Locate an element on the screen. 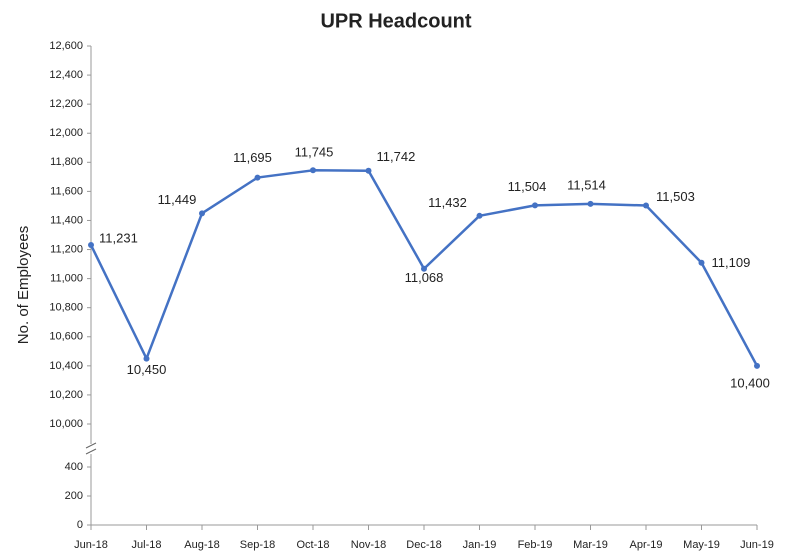 This screenshot has height=553, width=793. y-tick-label: 10,200 is located at coordinates (66, 395).